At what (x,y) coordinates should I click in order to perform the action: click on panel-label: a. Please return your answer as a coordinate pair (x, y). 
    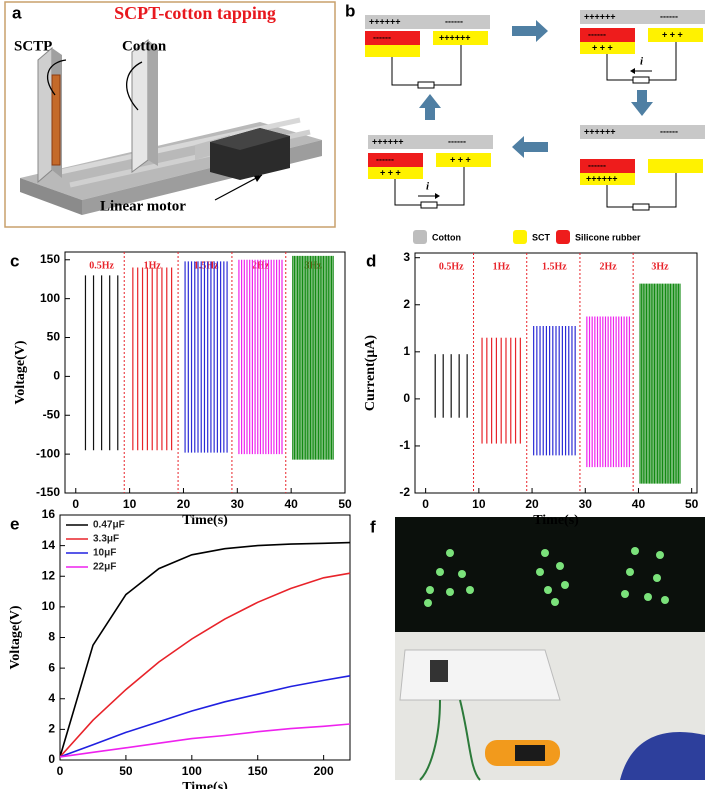
    Looking at the image, I should click on (17, 12).